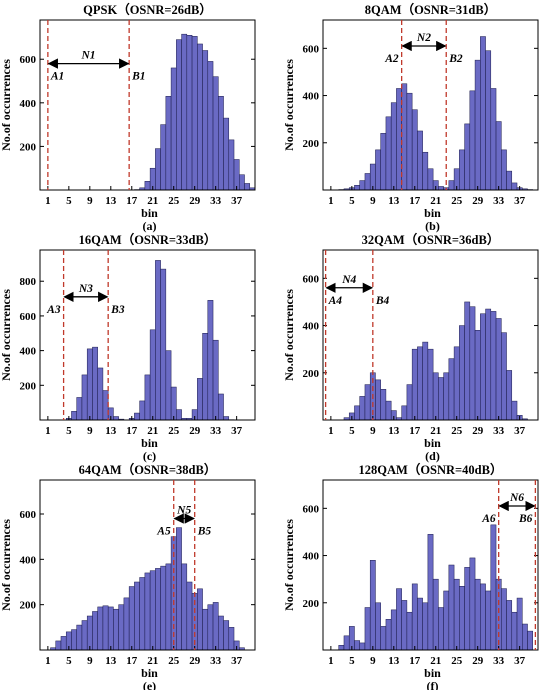  Describe the element at coordinates (289, 565) in the screenshot. I see `y-axis-label: No.of occurrences` at that location.